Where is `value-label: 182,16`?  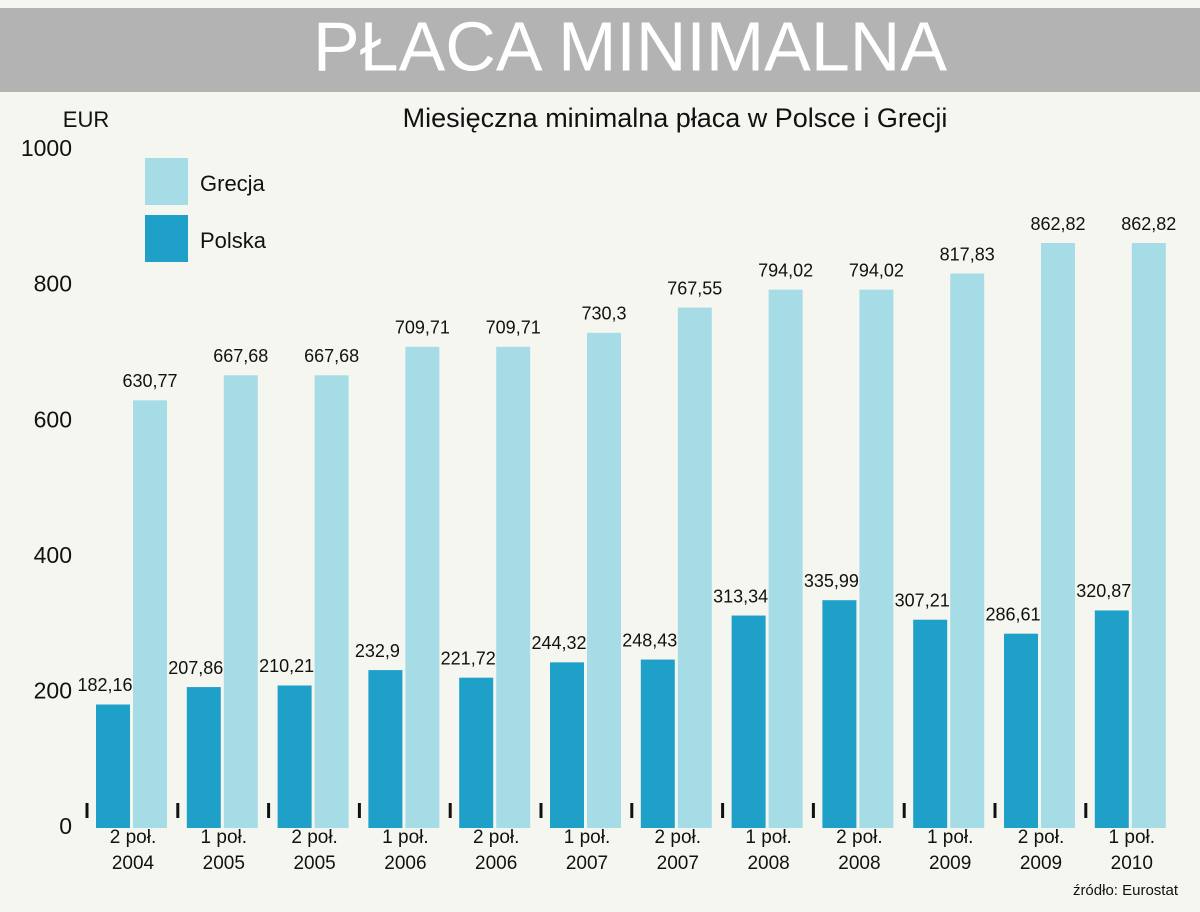 value-label: 182,16 is located at coordinates (104, 685).